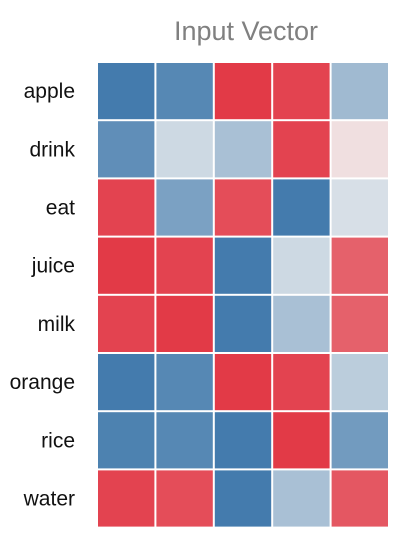  I want to click on row-label-drink: drink, so click(52, 149).